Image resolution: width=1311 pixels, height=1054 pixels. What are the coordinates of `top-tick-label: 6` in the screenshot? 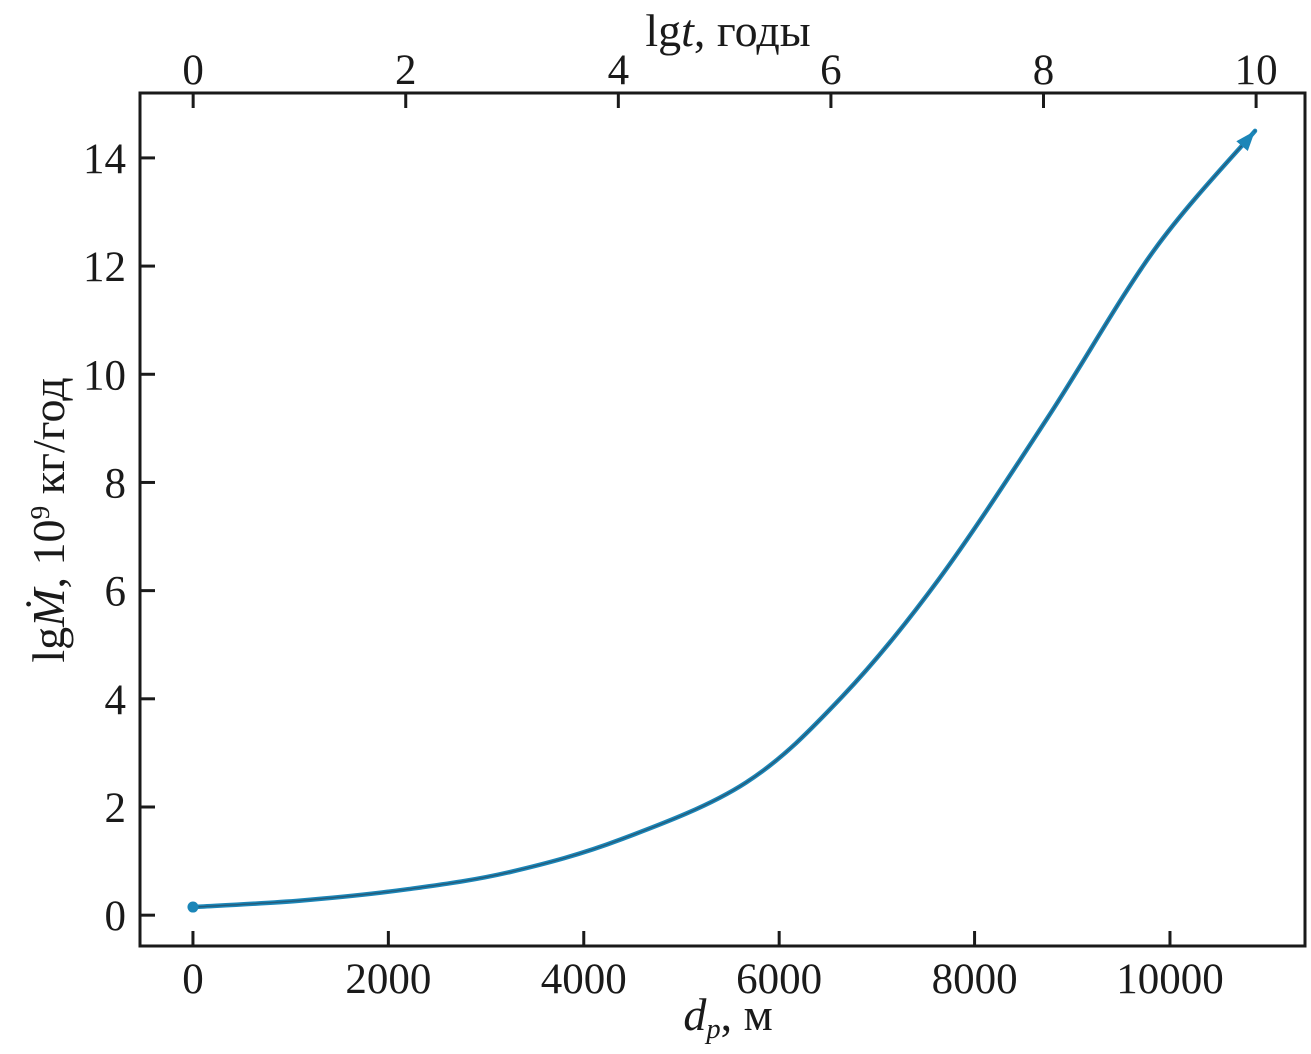 It's located at (831, 70).